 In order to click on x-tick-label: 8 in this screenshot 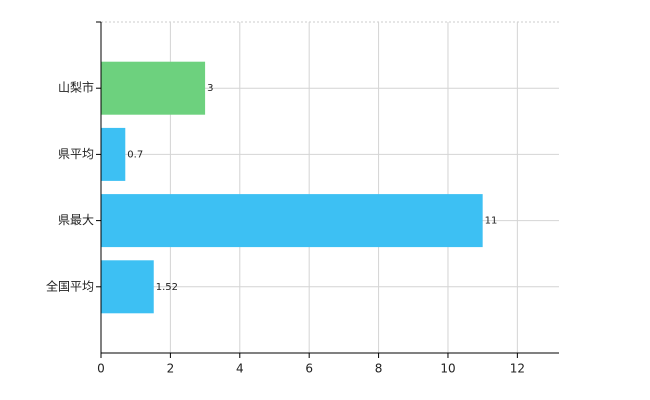, I will do `click(379, 369)`.